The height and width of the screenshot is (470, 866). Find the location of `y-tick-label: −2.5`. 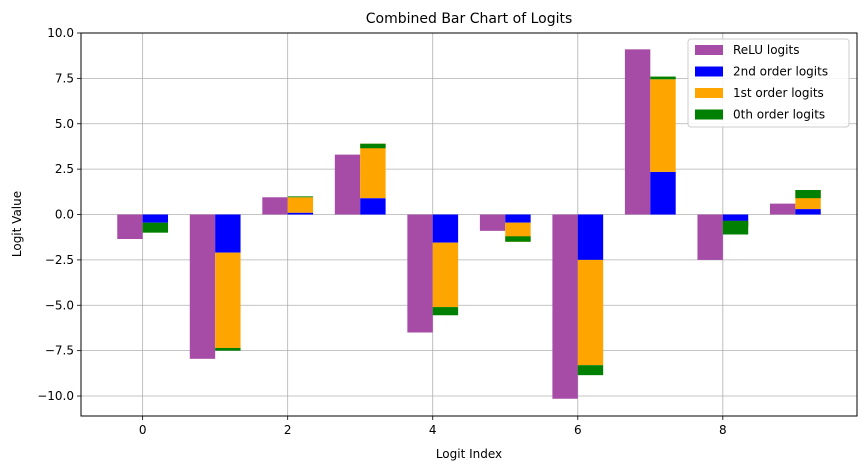

y-tick-label: −2.5 is located at coordinates (59, 260).